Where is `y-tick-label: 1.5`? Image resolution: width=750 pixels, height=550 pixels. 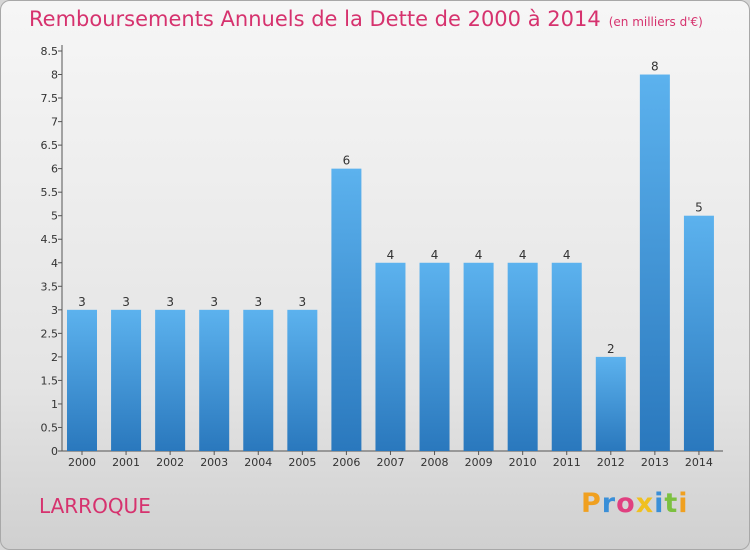
y-tick-label: 1.5 is located at coordinates (50, 380).